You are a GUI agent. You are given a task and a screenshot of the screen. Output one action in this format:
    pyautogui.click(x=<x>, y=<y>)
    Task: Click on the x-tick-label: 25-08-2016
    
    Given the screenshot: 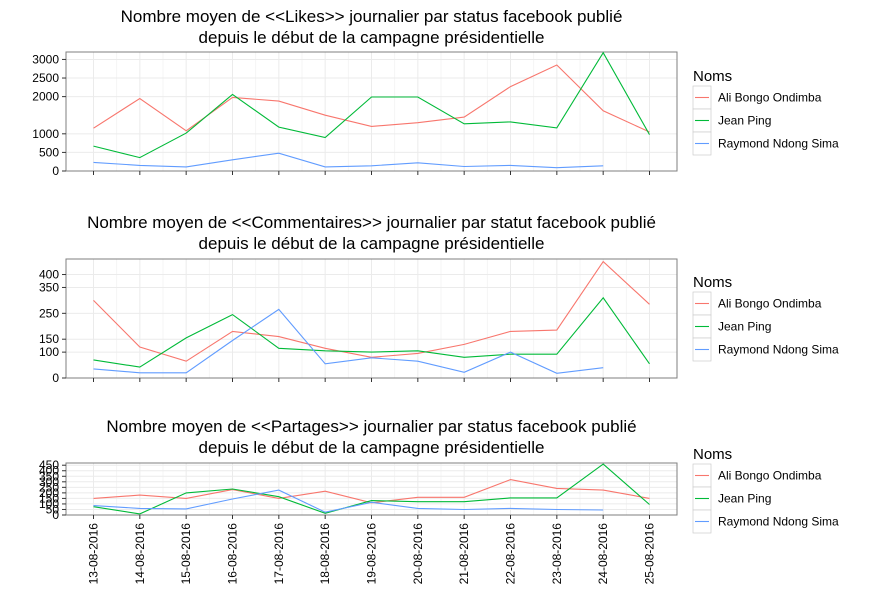 What is the action you would take?
    pyautogui.click(x=650, y=554)
    